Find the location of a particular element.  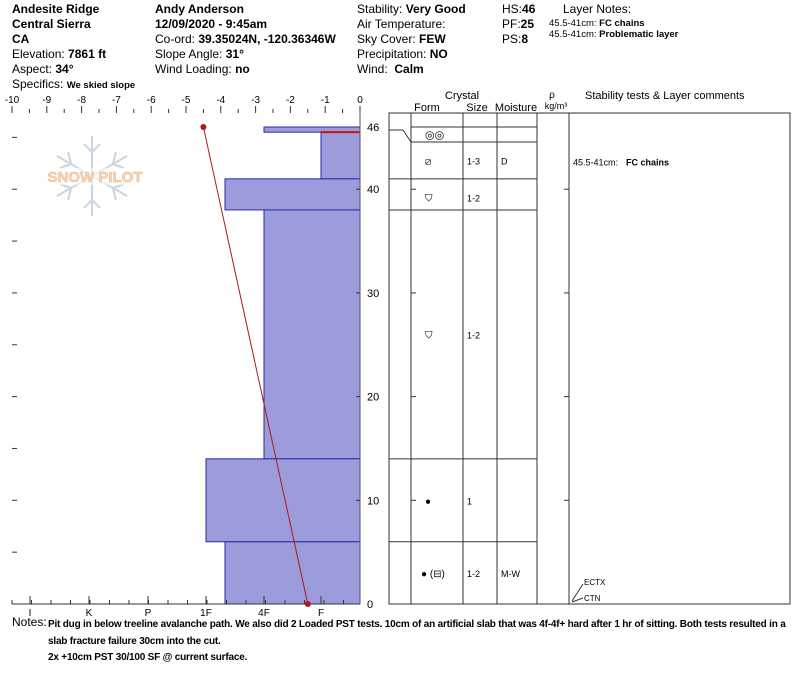

ps-value: 8 is located at coordinates (525, 39).